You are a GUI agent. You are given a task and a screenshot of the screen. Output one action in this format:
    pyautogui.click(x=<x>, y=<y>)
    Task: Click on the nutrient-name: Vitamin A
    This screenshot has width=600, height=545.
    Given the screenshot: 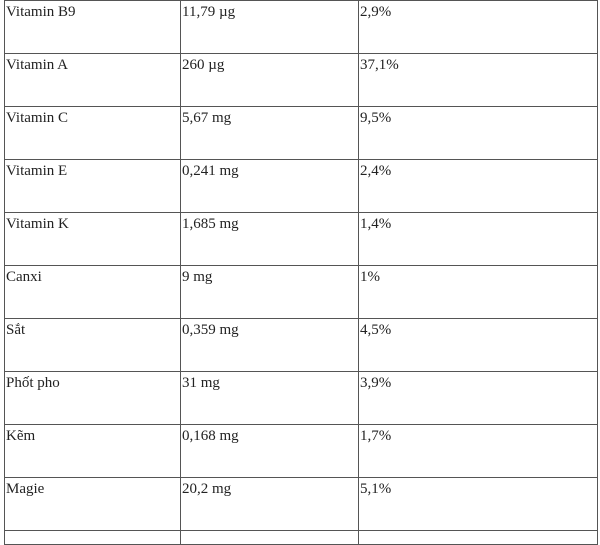 What is the action you would take?
    pyautogui.click(x=92, y=80)
    